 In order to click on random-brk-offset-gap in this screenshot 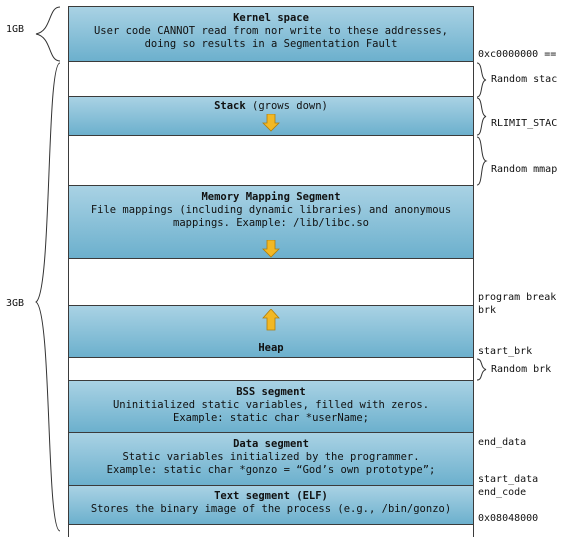, I will do `click(271, 369)`.